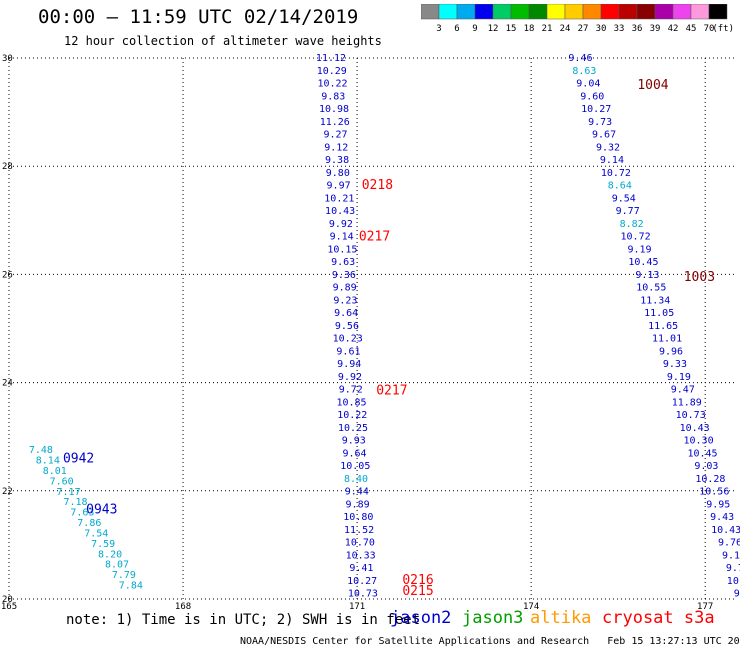 Image resolution: width=740 pixels, height=650 pixels. Describe the element at coordinates (714, 492) in the screenshot. I see `wave-height-value: 10.56` at that location.